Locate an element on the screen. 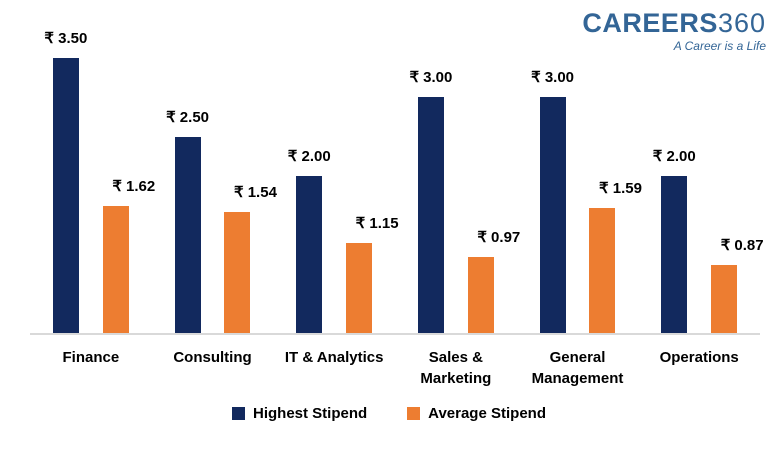  bar-col-average-stipend-it-analytics: ₹ 1.15 is located at coordinates (368, 273).